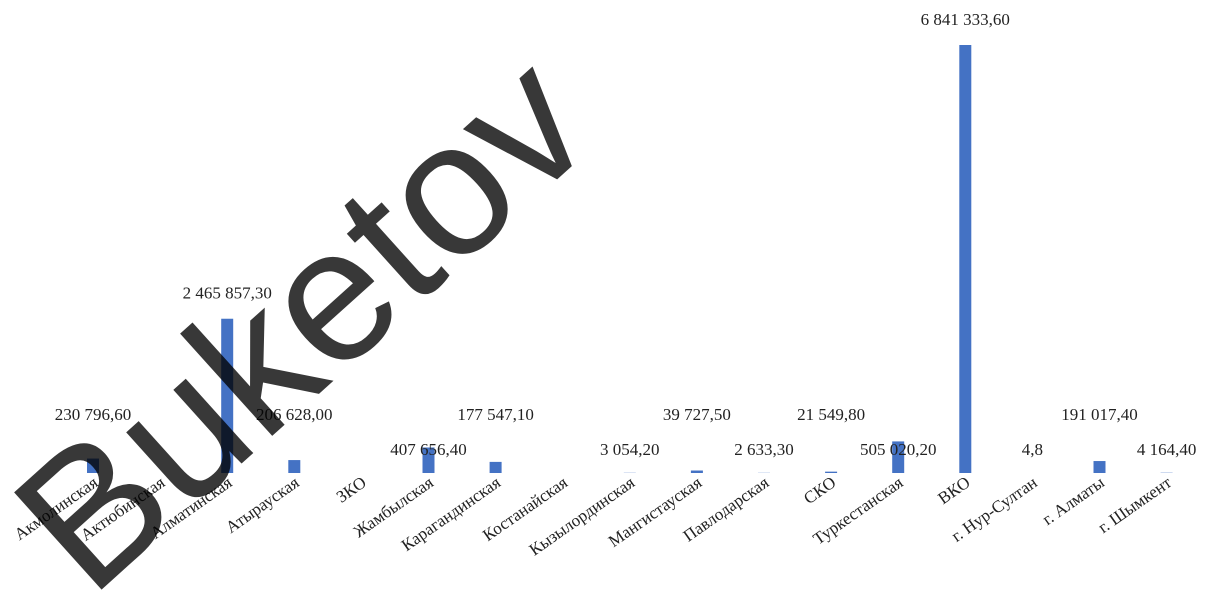 This screenshot has width=1210, height=609. What do you see at coordinates (953, 490) in the screenshot?
I see `x-tick-label: ВКО` at bounding box center [953, 490].